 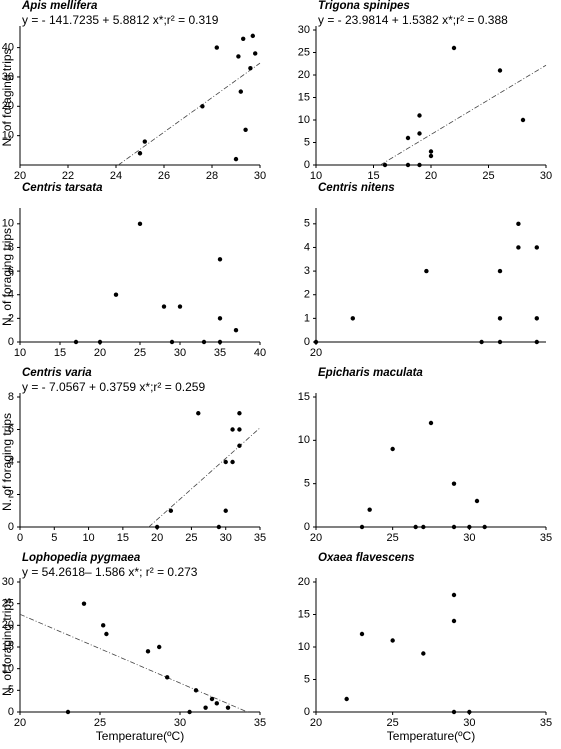 What do you see at coordinates (68, 176) in the screenshot?
I see `x-tick-label: 22` at bounding box center [68, 176].